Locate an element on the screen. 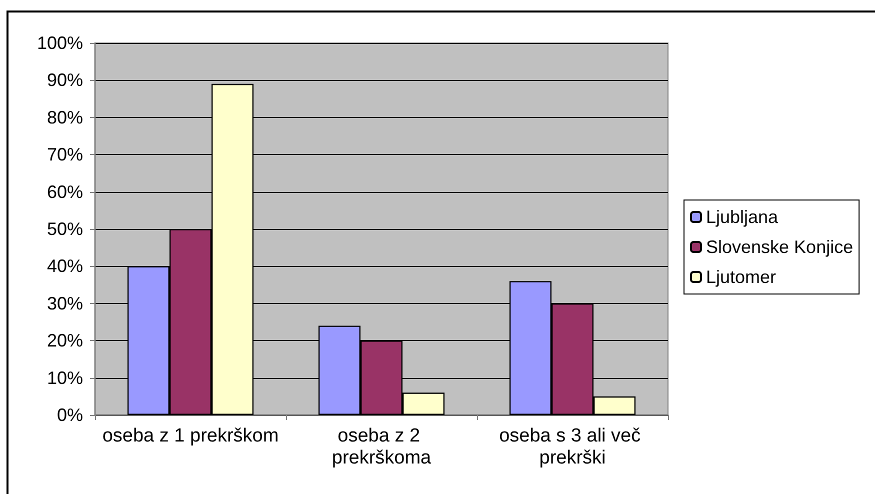  x-tick-label: oseba z 2 prekrškoma is located at coordinates (382, 447).